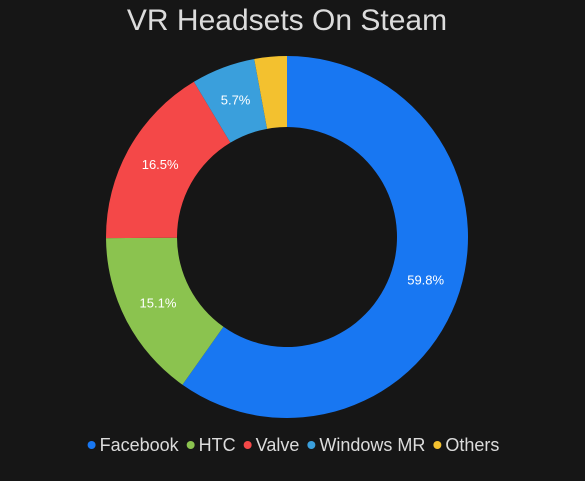 This screenshot has width=585, height=481. Describe the element at coordinates (425, 280) in the screenshot. I see `data-label: 59.8%` at that location.